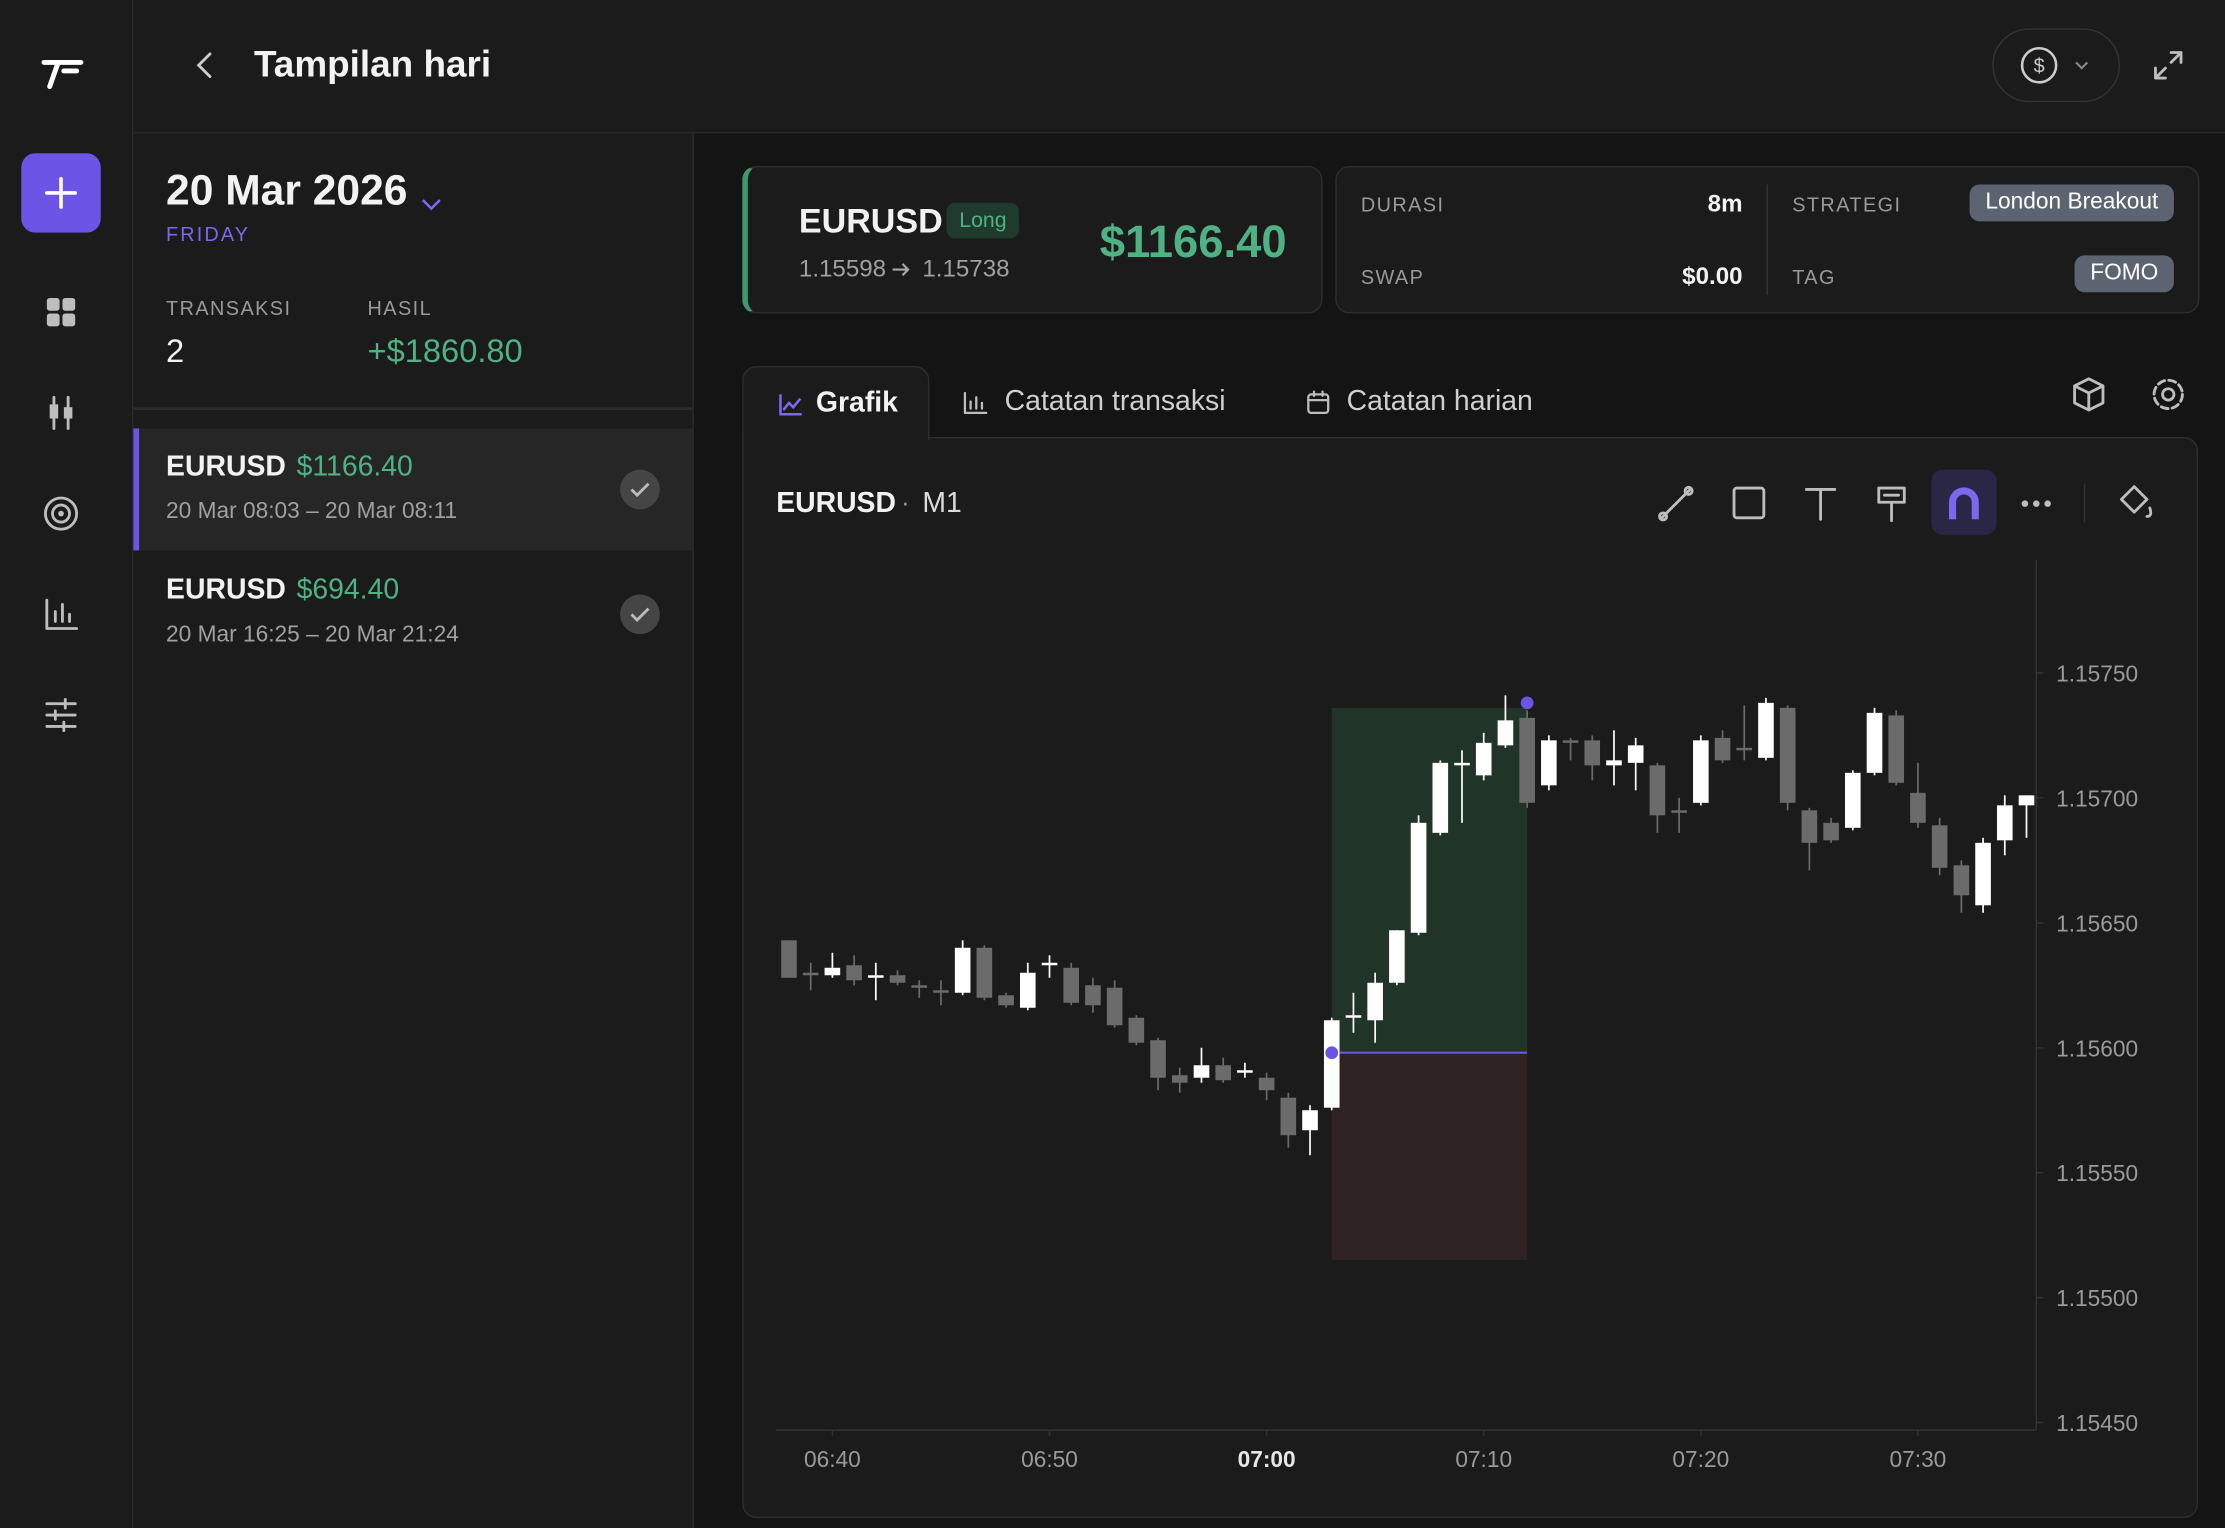 This screenshot has width=2225, height=1528. What do you see at coordinates (2097, 1298) in the screenshot?
I see `y-tick-label: 1.15500` at bounding box center [2097, 1298].